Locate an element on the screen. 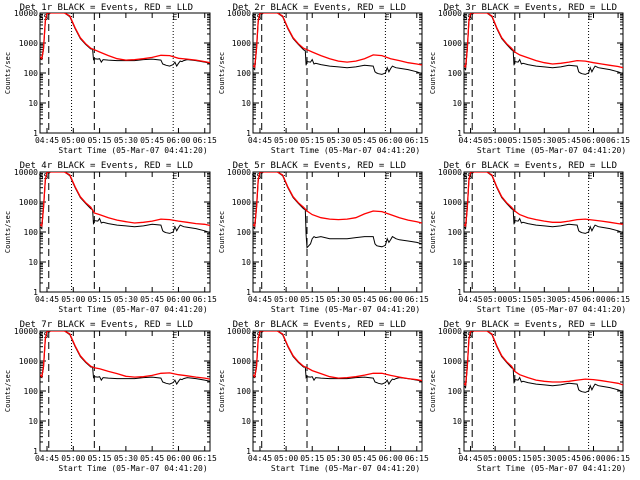  panel-title: Det 4r BLACK = Events, RED = LLD is located at coordinates (106, 166).